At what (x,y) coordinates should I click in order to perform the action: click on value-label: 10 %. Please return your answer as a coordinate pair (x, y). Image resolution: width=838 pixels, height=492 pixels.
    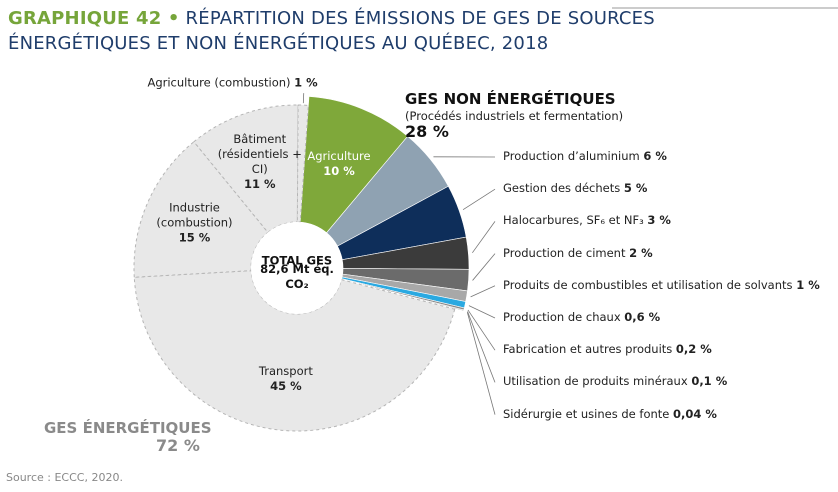
    Looking at the image, I should click on (339, 171).